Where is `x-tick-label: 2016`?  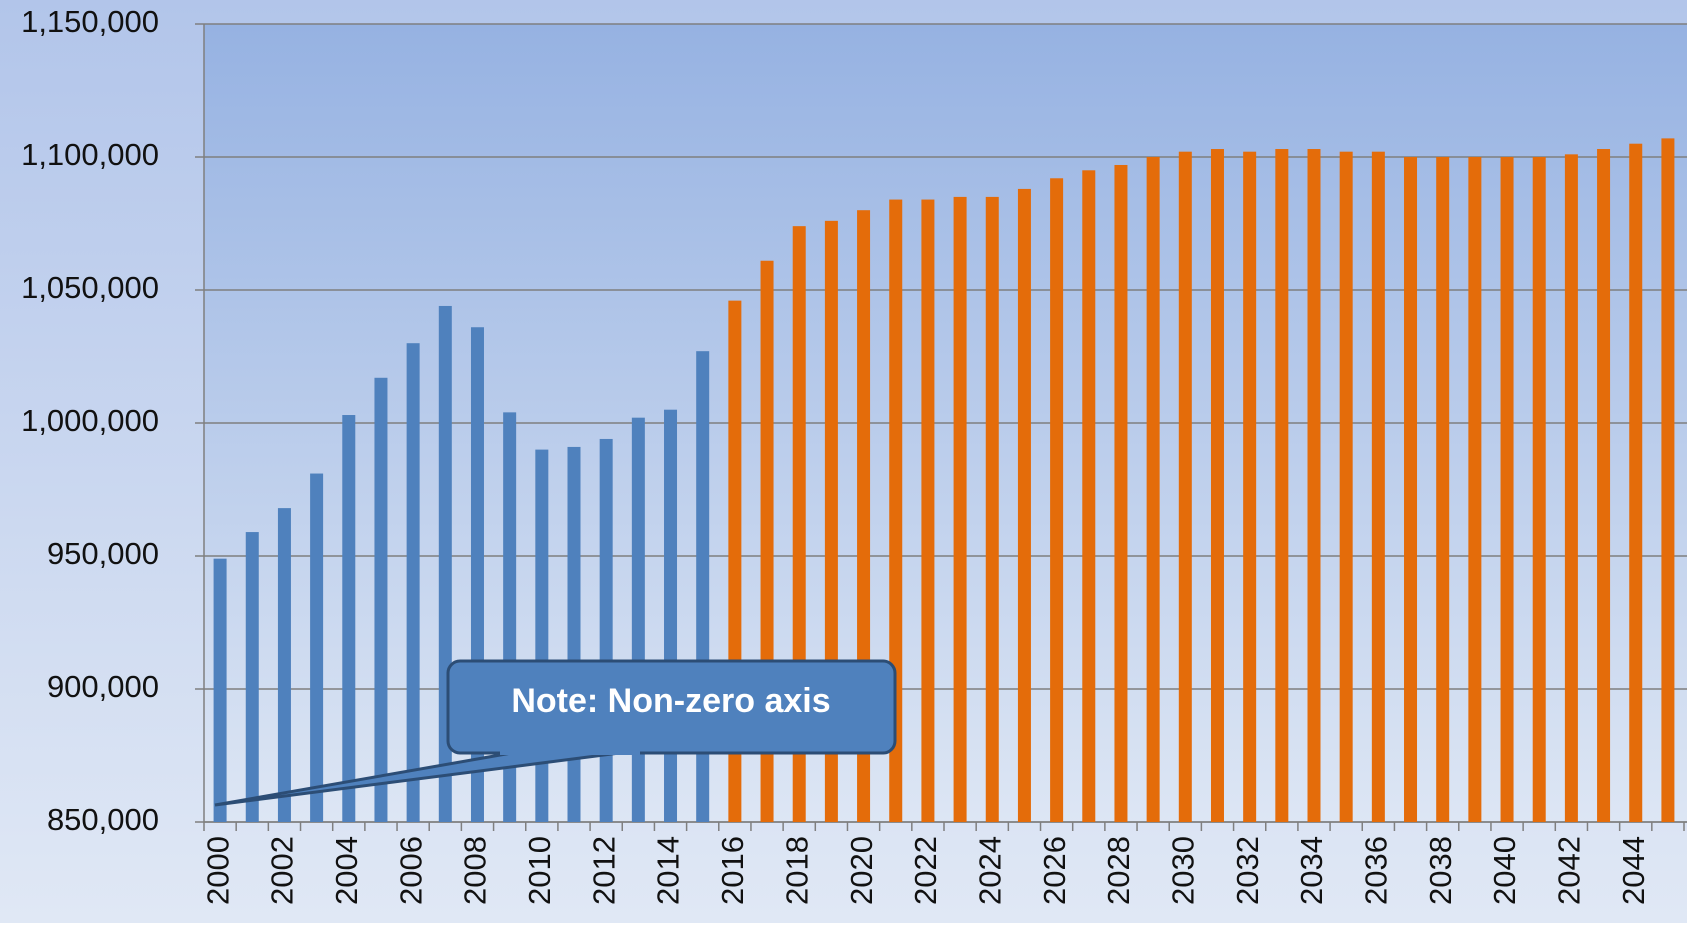 x-tick-label: 2016 is located at coordinates (732, 870).